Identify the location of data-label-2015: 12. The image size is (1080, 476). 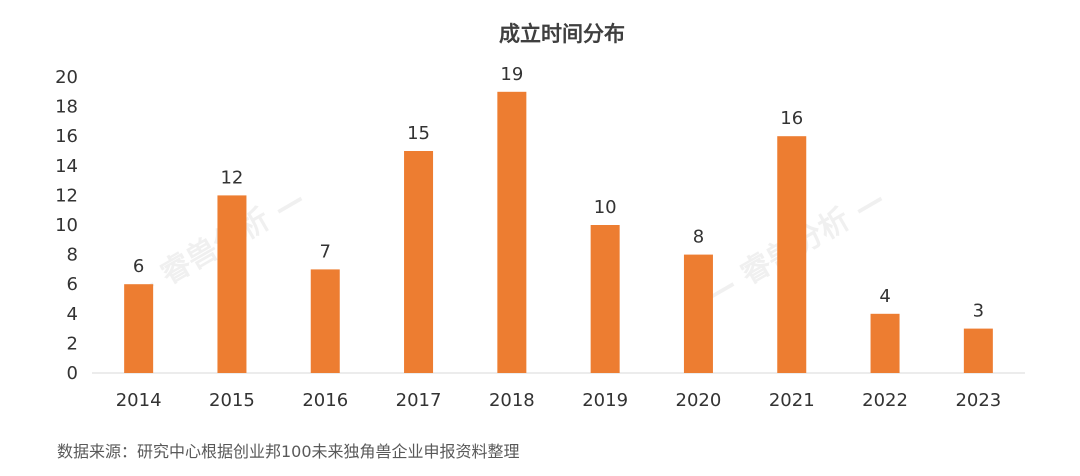
(231, 177).